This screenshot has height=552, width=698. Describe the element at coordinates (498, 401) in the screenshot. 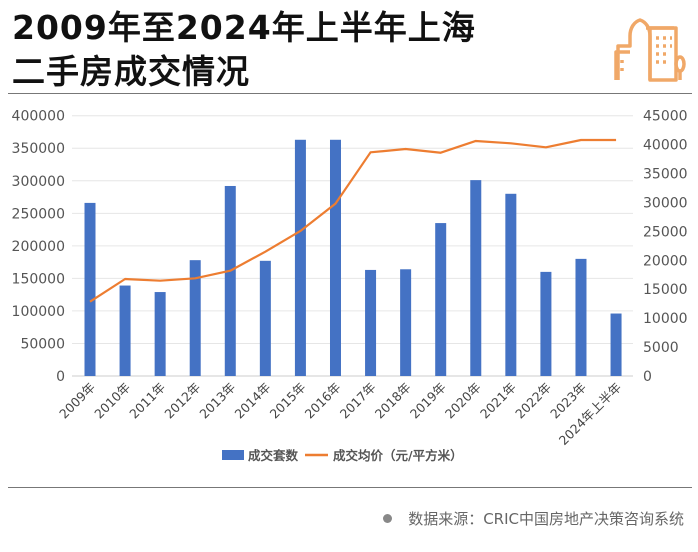

I see `x-axis-tick-label: 2021年` at that location.